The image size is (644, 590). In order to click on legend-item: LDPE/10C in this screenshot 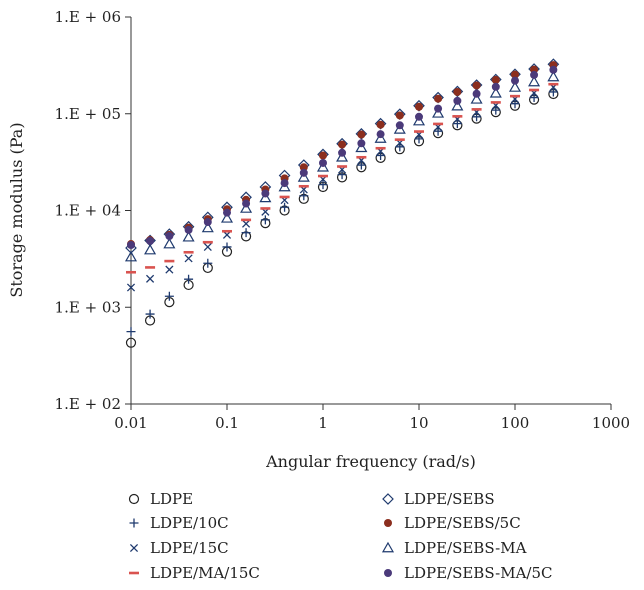, I will do `click(179, 523)`.